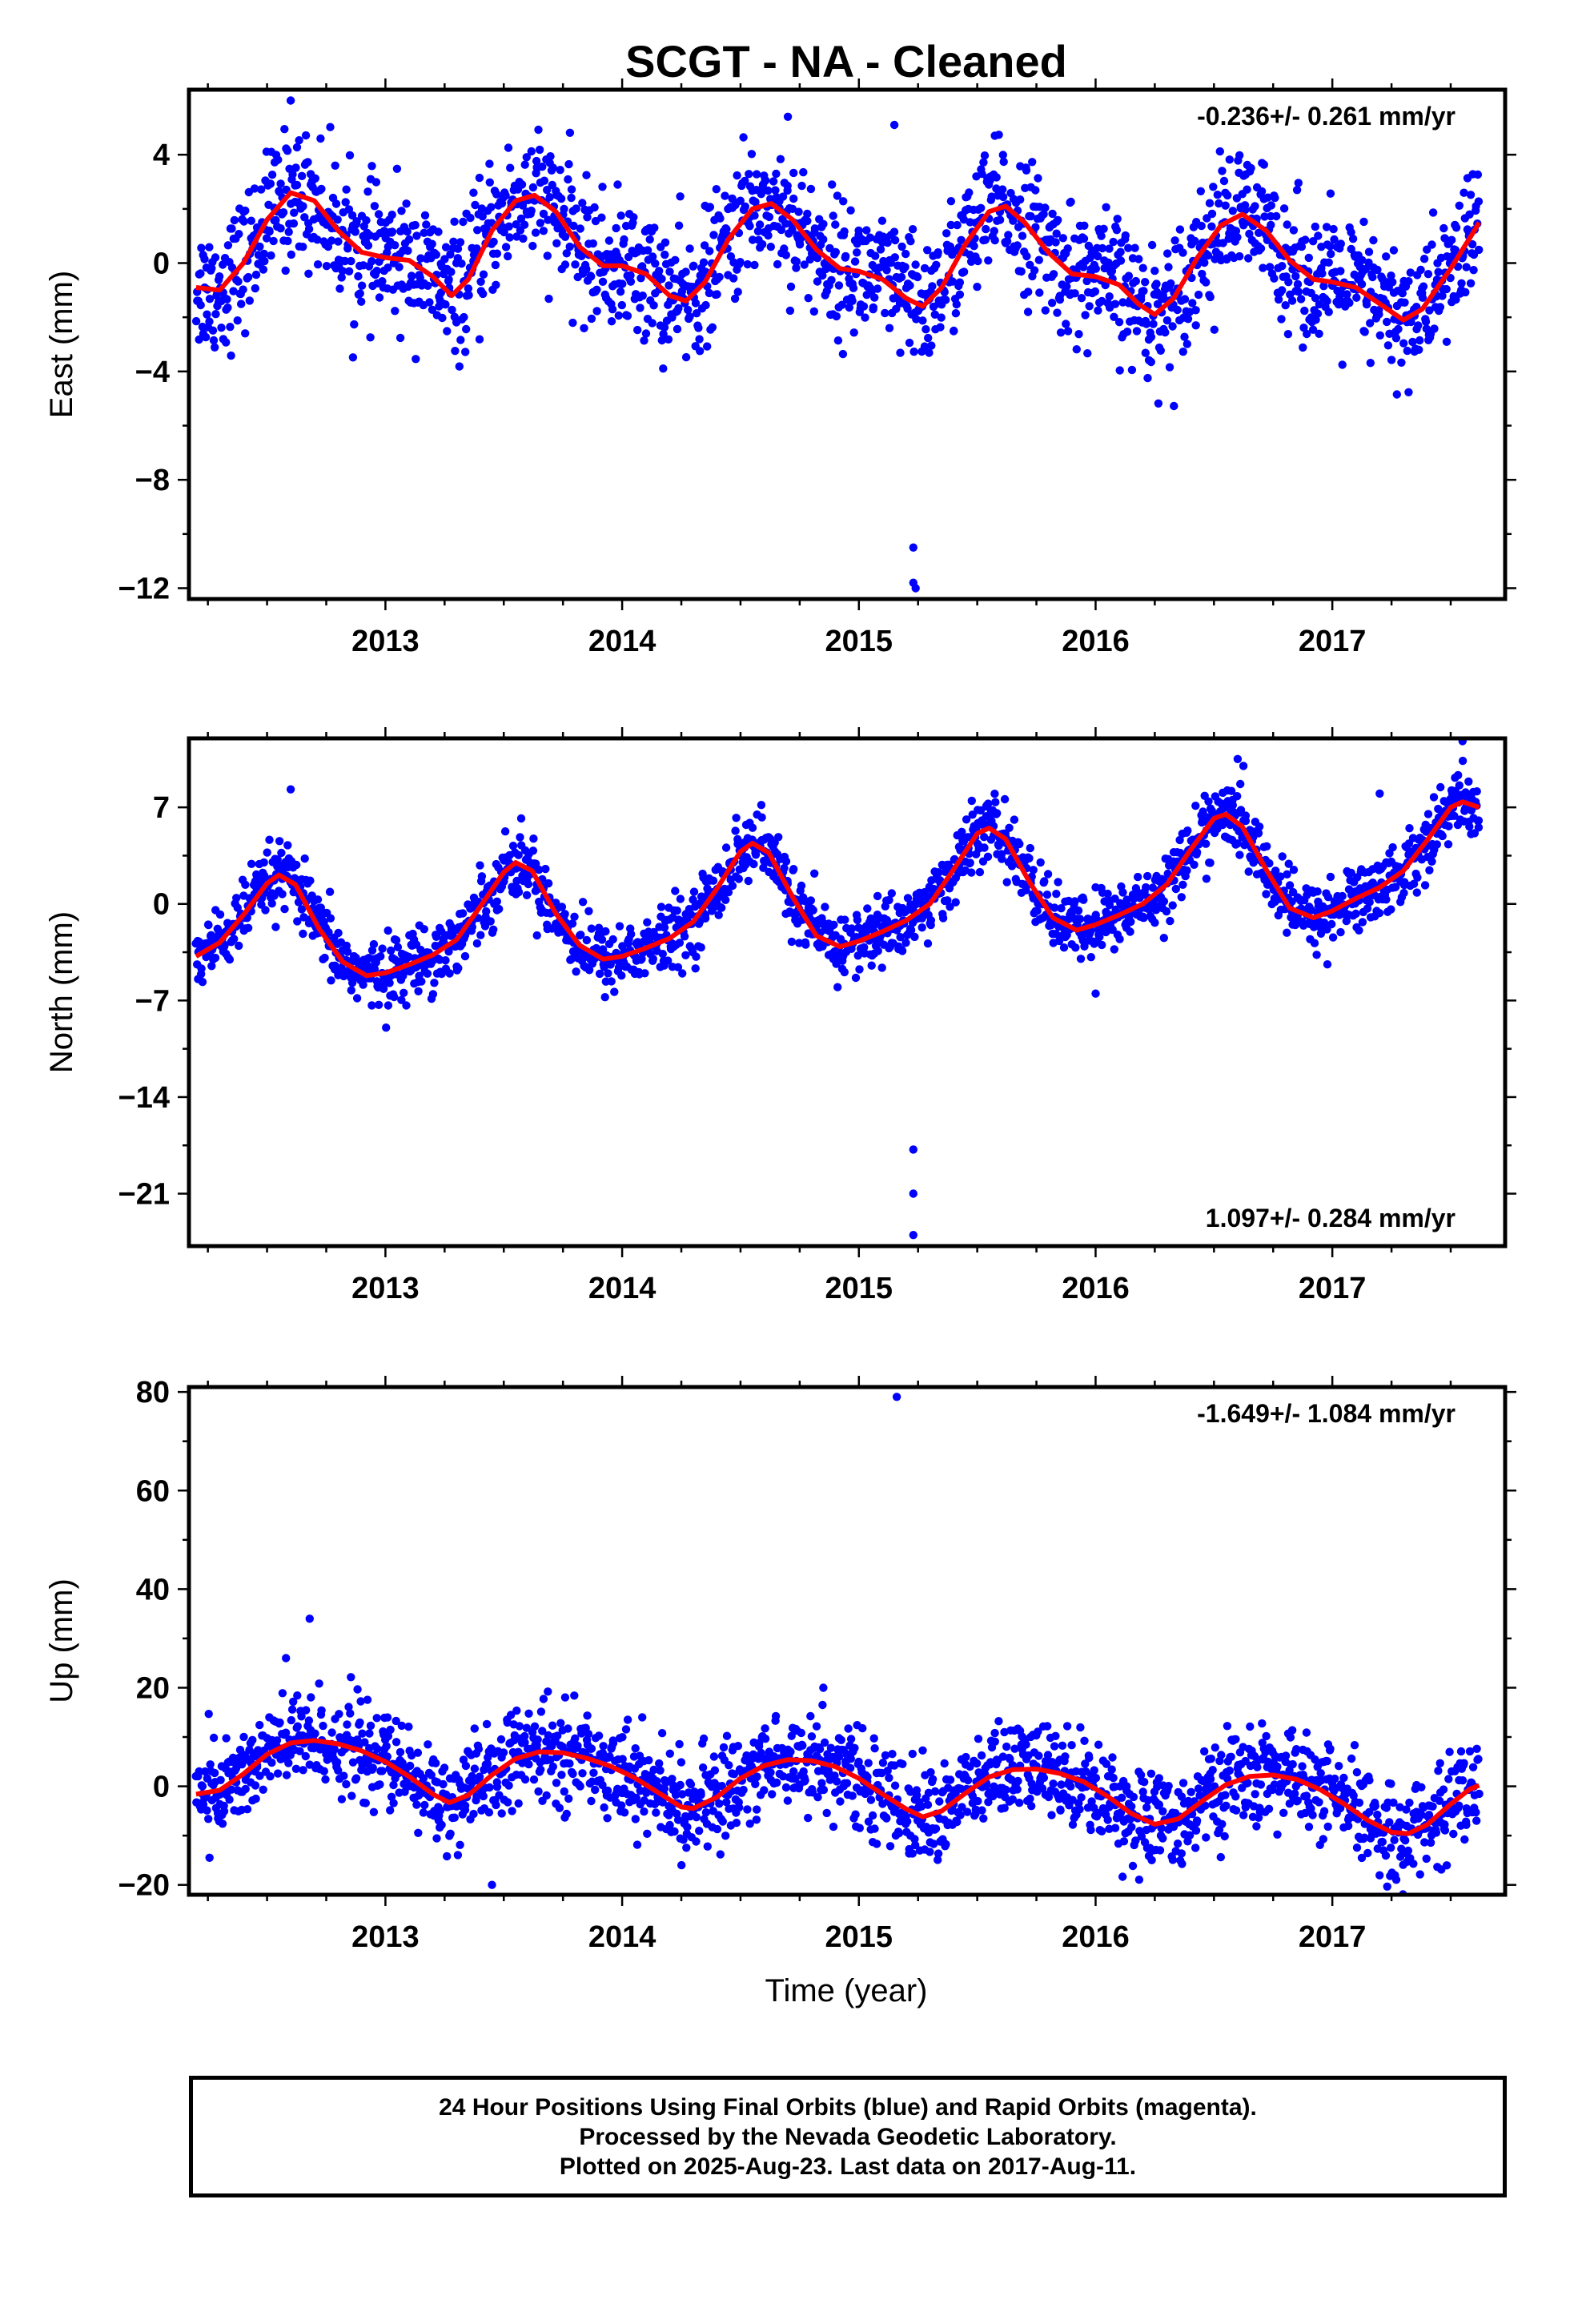  Describe the element at coordinates (290, 100) in the screenshot. I see `outlier-point` at that location.